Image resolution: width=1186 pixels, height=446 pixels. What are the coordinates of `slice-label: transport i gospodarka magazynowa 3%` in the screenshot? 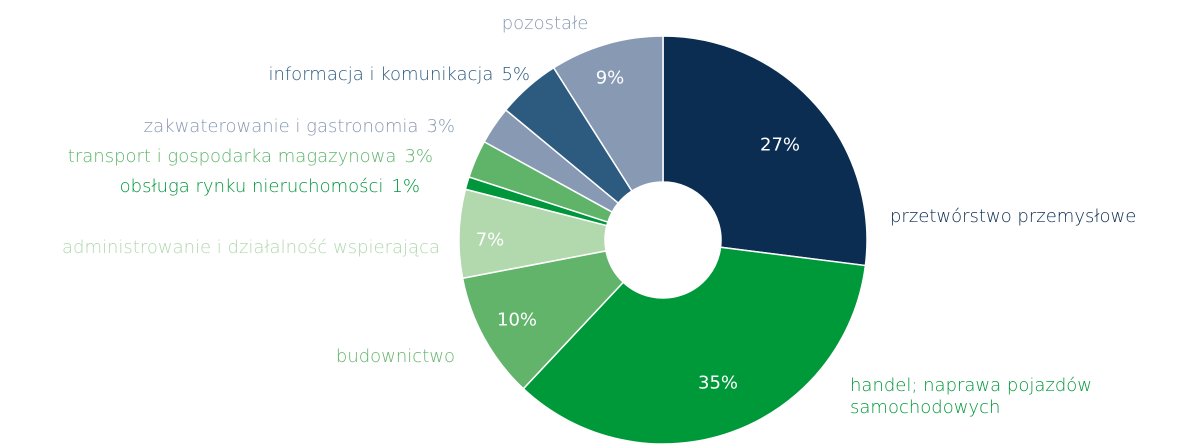 It's located at (250, 157).